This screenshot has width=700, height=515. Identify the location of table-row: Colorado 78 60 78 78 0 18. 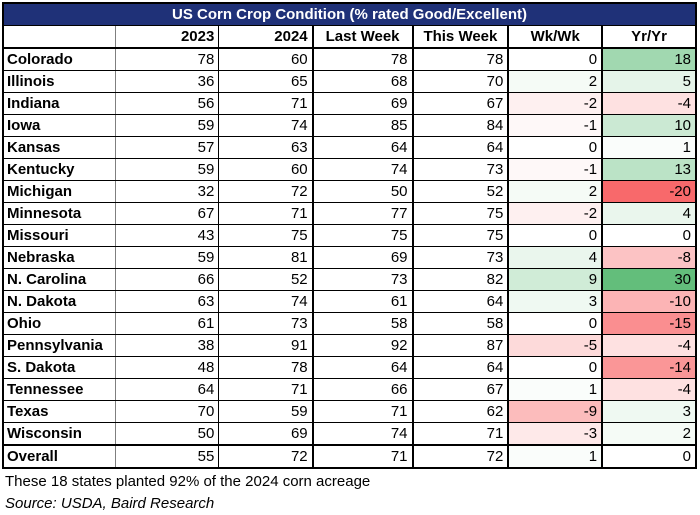
(349, 59).